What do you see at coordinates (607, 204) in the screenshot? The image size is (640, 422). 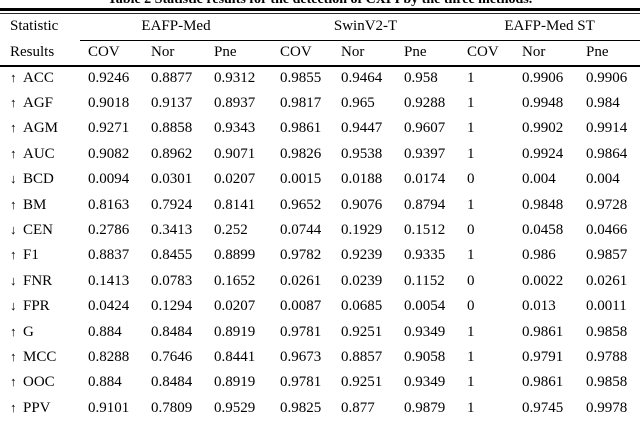 I see `value-cell: 0.9728` at bounding box center [607, 204].